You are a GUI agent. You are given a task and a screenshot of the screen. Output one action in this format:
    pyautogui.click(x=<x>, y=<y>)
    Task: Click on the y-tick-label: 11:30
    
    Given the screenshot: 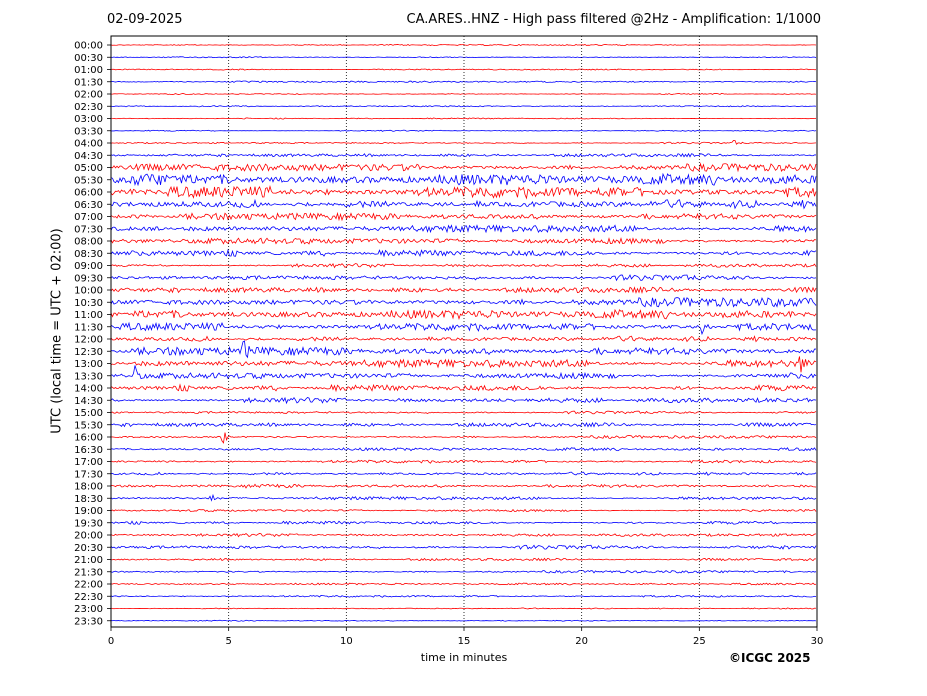 What is the action you would take?
    pyautogui.click(x=88, y=327)
    